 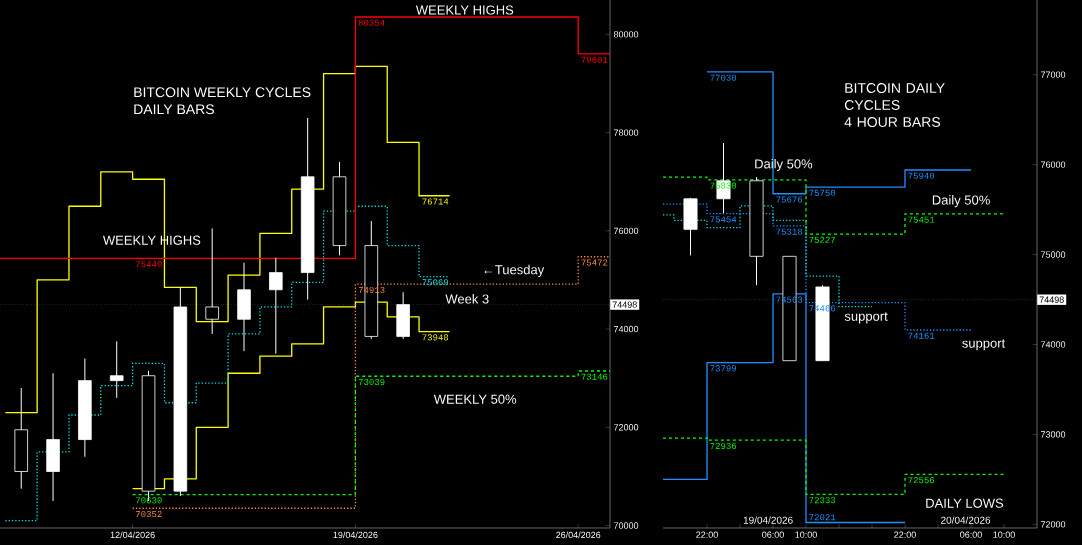 I want to click on annotation: WEEKLY HIGHS, so click(x=464, y=10).